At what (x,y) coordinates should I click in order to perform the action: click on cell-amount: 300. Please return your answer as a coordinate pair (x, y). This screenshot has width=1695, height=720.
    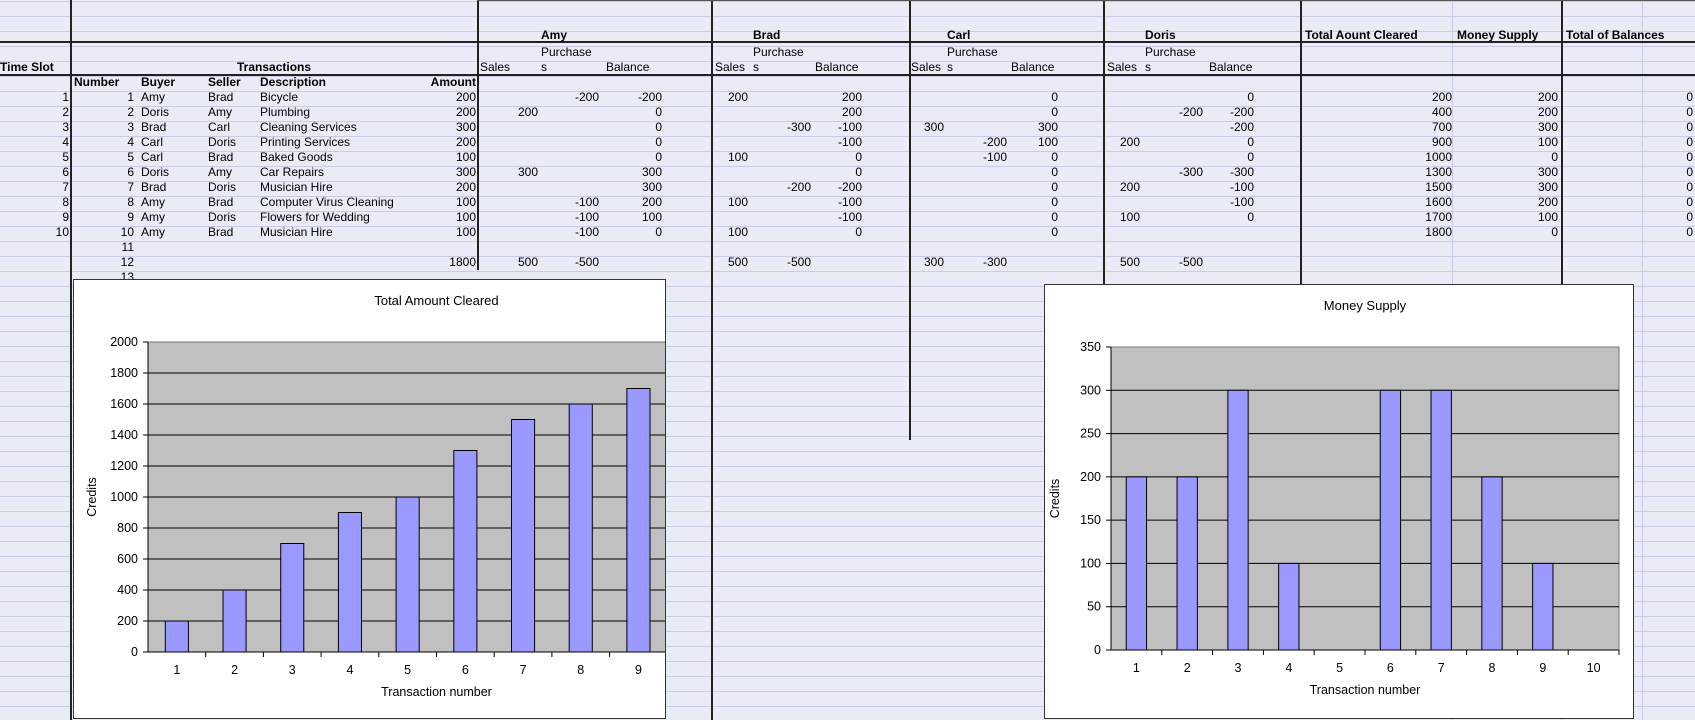
    Looking at the image, I should click on (465, 172).